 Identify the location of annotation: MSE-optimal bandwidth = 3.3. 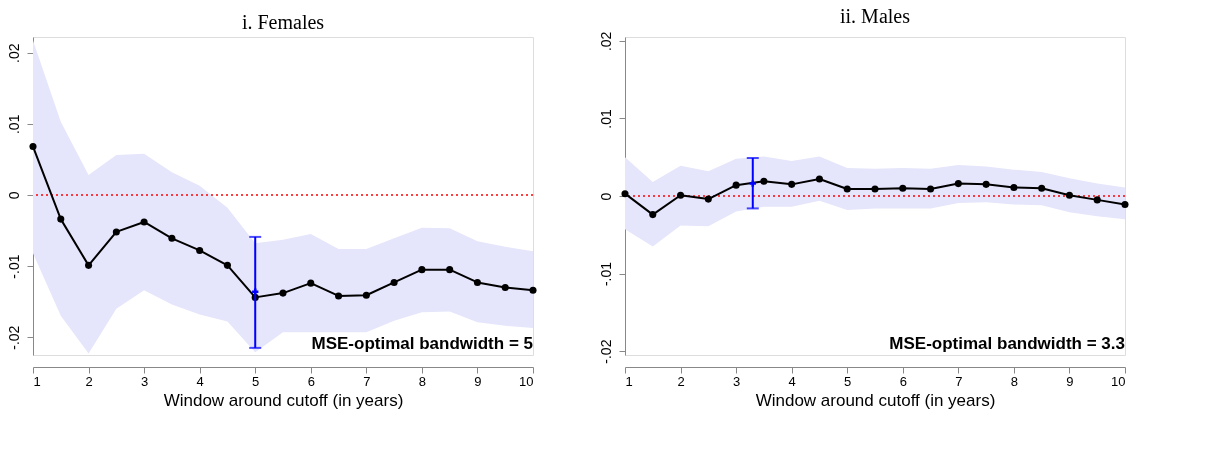
(1007, 343).